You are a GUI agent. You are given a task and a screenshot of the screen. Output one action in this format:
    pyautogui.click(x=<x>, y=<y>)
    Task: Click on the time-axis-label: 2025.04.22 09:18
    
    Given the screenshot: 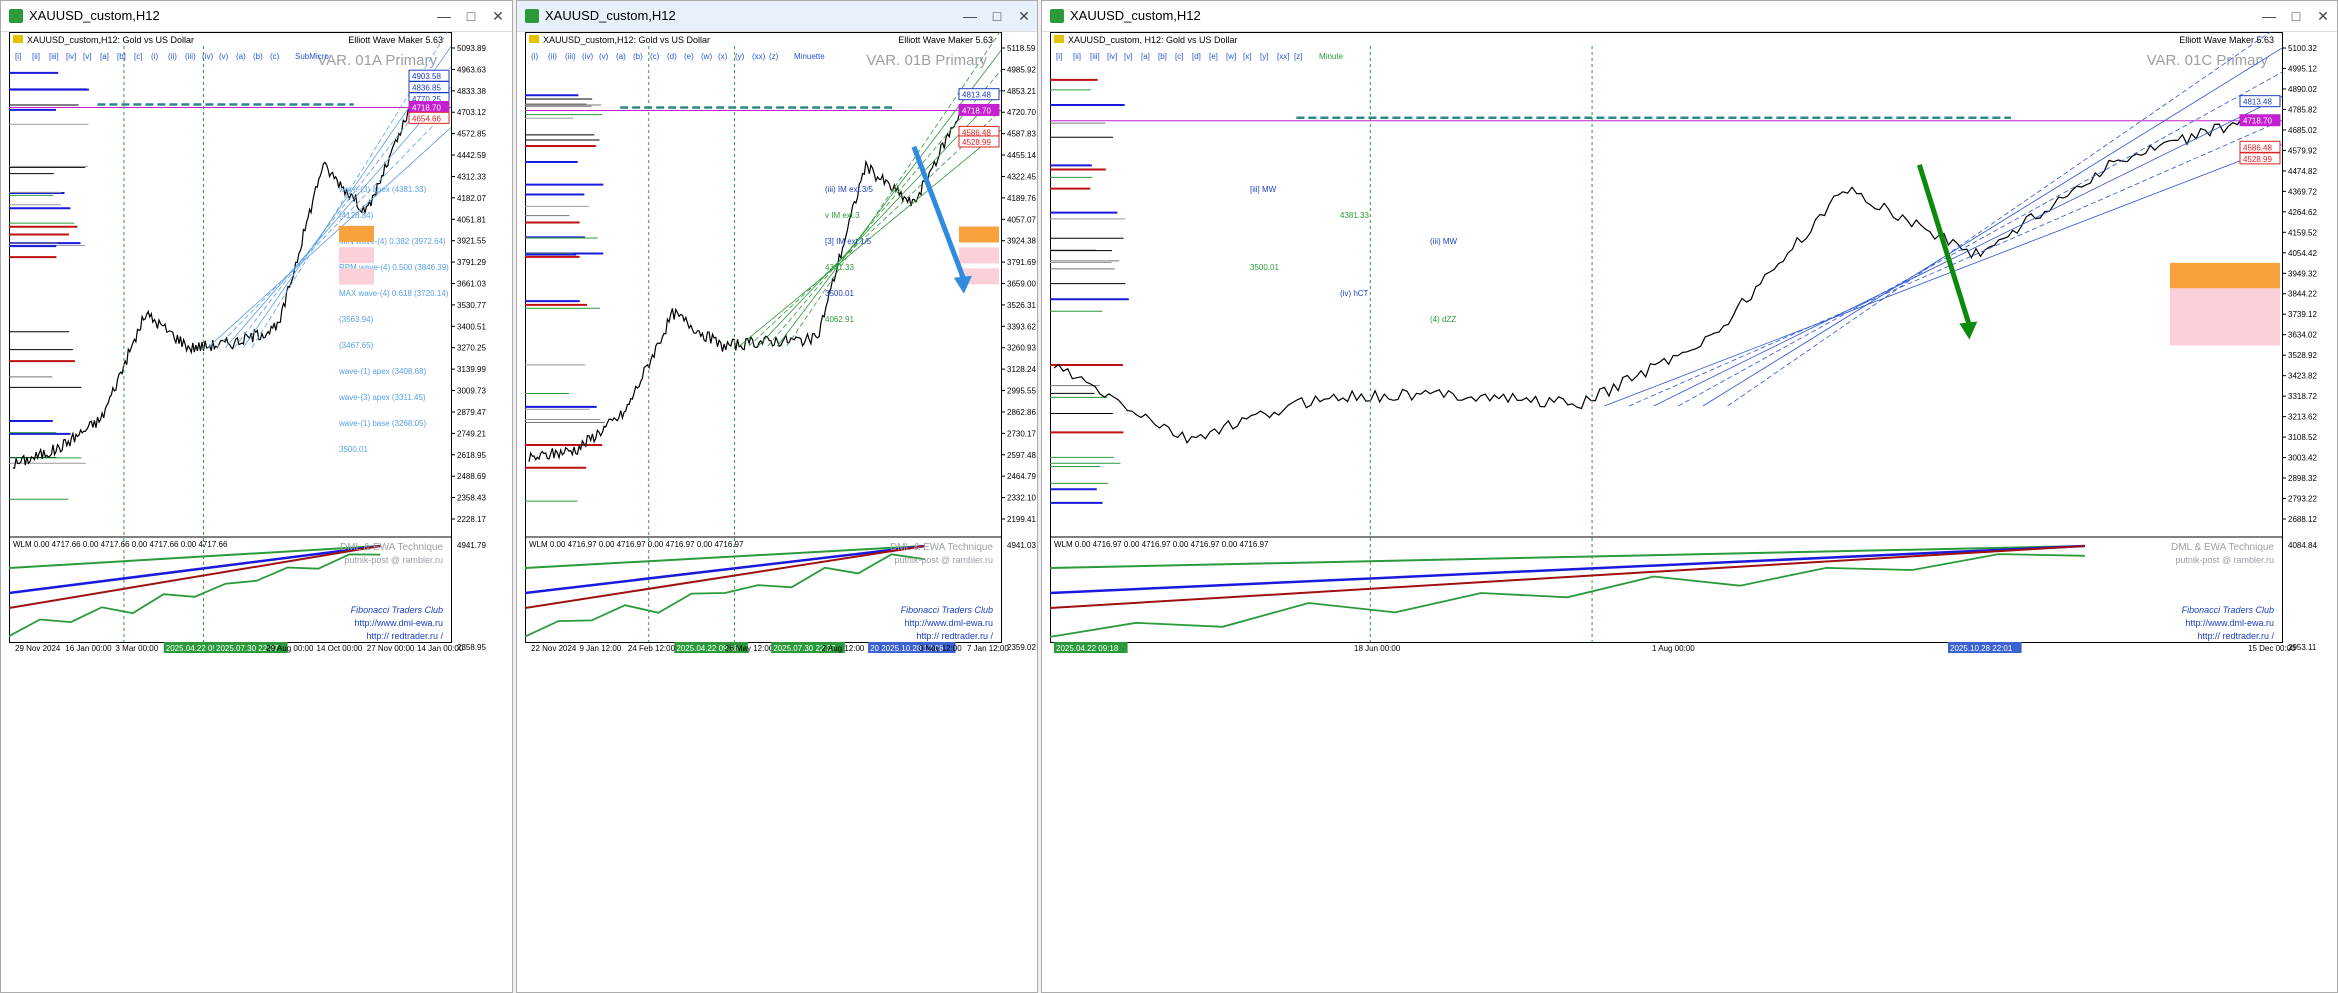 What is the action you would take?
    pyautogui.click(x=1087, y=648)
    